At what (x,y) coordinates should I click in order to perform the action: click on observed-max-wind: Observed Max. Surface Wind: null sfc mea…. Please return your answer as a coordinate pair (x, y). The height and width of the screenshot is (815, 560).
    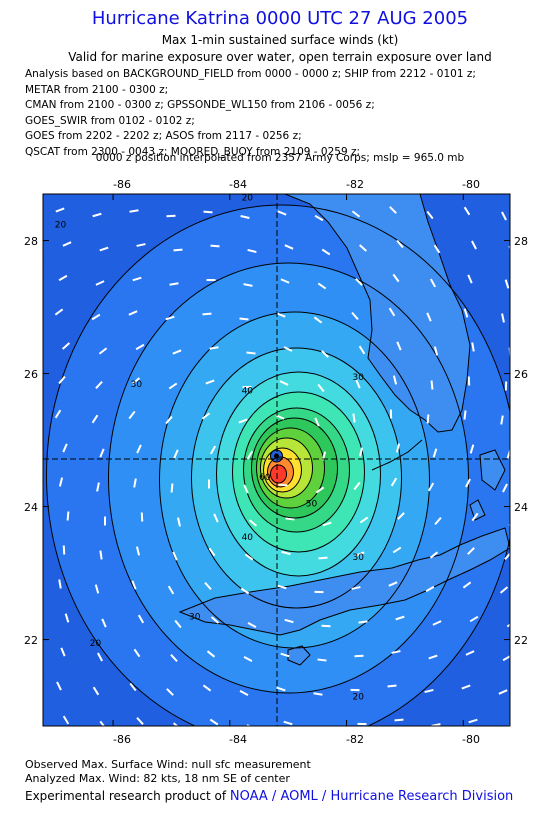
    Looking at the image, I should click on (168, 764).